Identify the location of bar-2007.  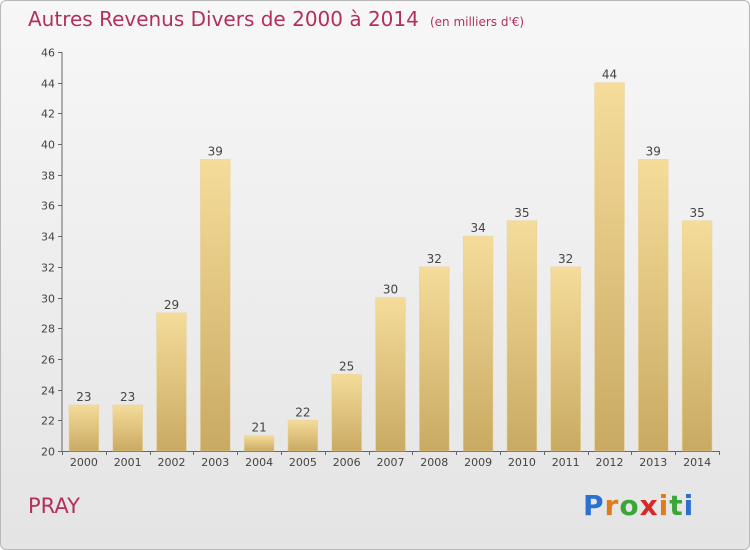
(390, 374).